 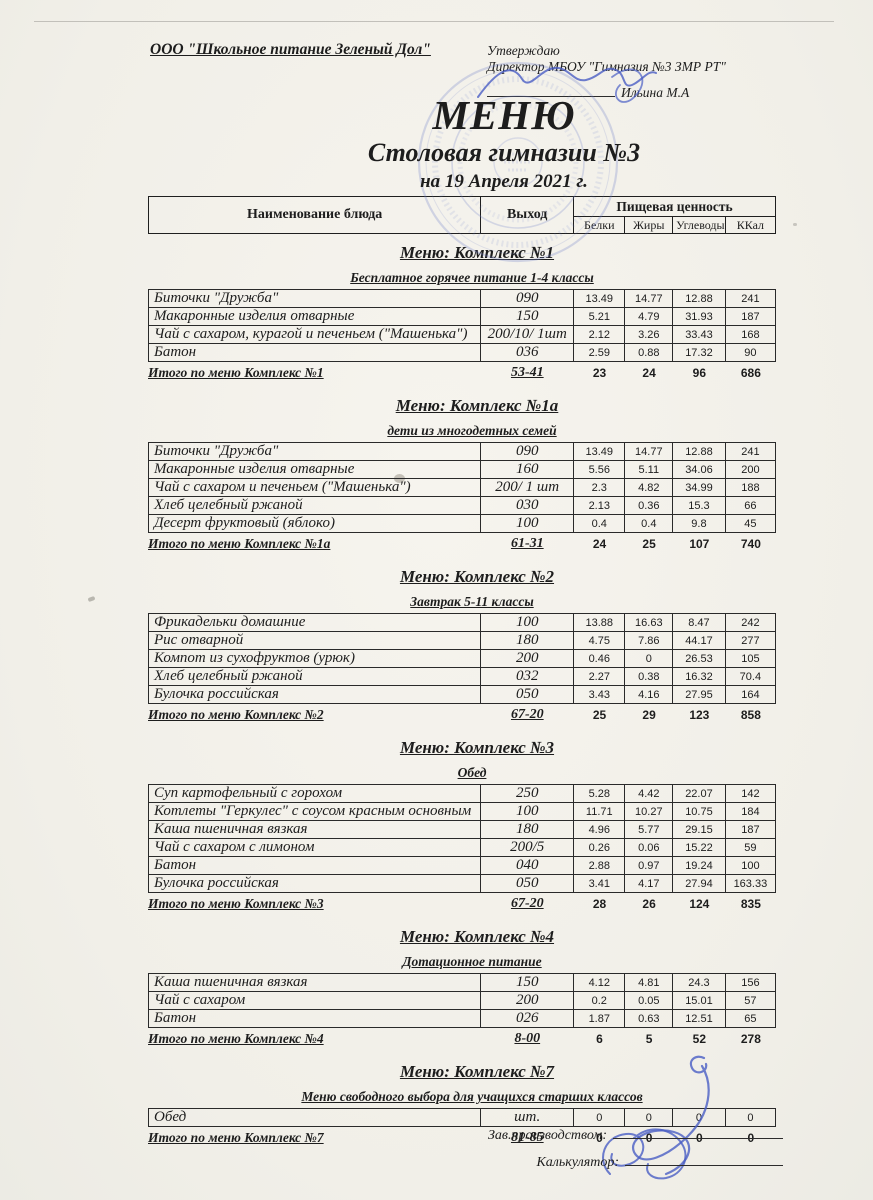 What do you see at coordinates (599, 847) in the screenshot?
I see `dish-protein: 0.26` at bounding box center [599, 847].